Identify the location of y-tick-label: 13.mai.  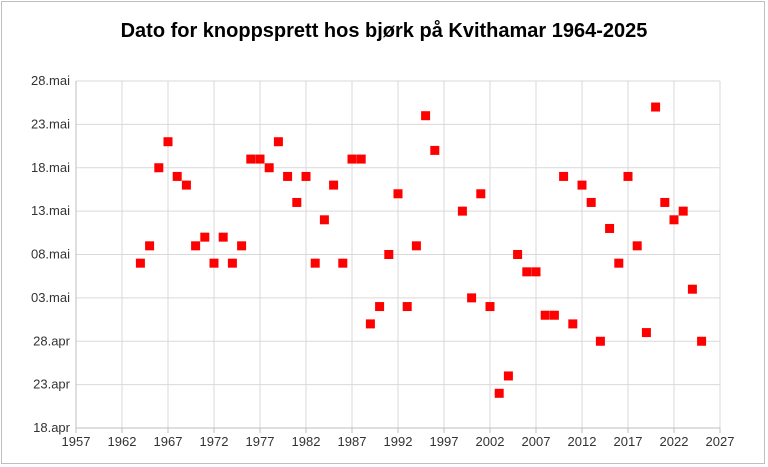
(50, 210).